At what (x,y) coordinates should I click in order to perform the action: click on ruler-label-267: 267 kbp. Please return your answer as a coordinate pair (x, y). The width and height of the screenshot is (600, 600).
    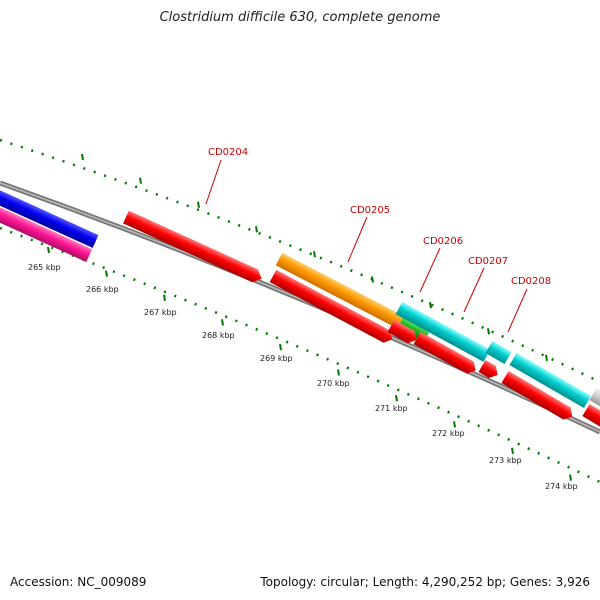
    Looking at the image, I should click on (160, 312).